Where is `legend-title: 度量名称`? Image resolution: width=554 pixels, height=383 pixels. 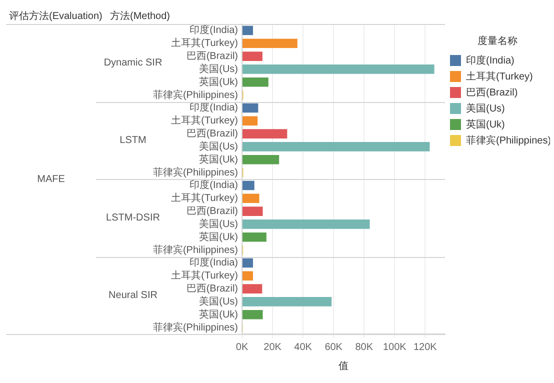
legend-title: 度量名称 is located at coordinates (498, 40).